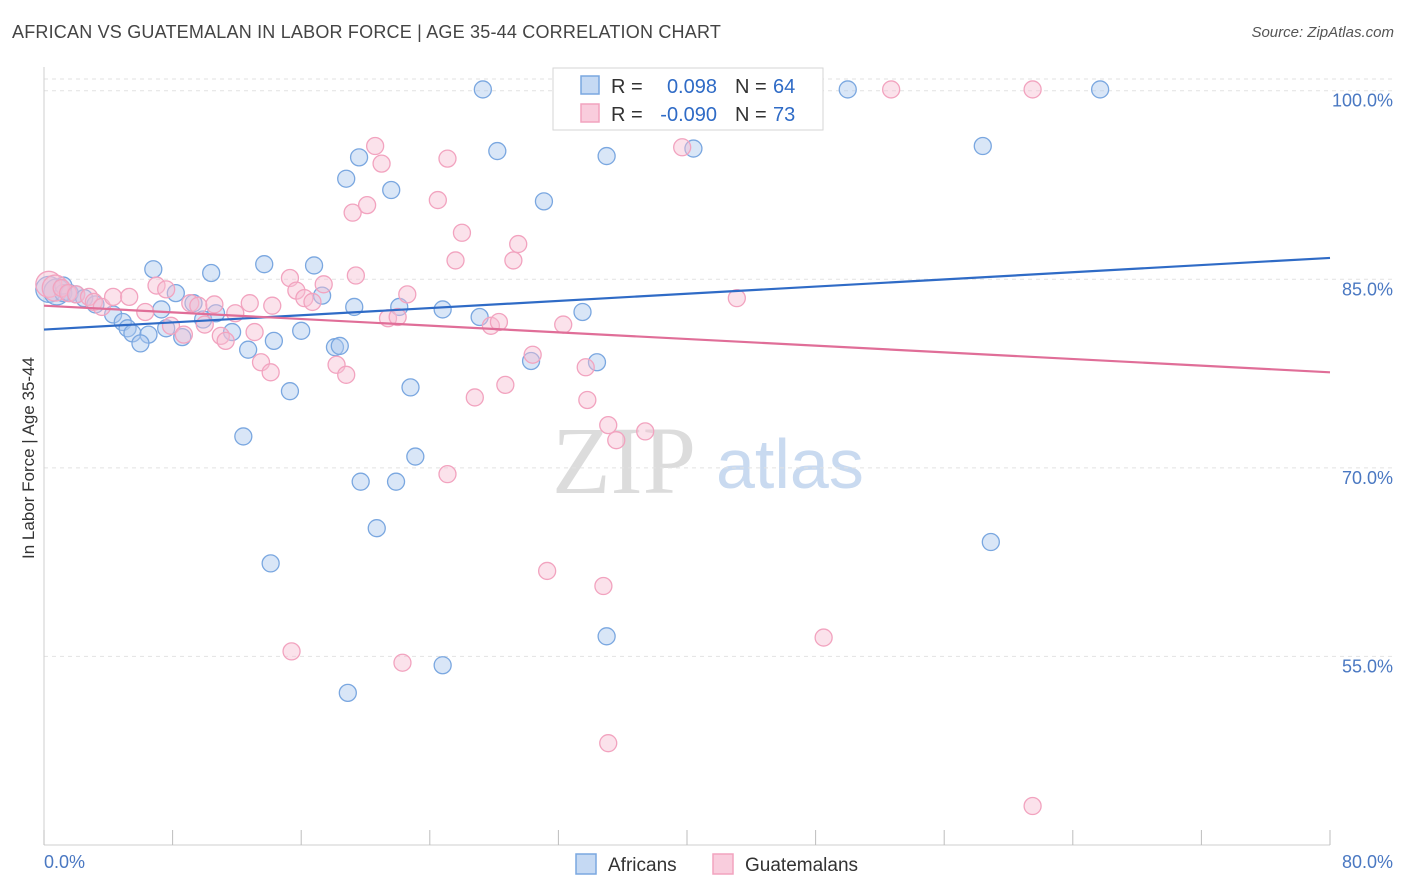 The height and width of the screenshot is (892, 1406). I want to click on chart-source: Source: ZipAtlas.com, so click(1322, 32).